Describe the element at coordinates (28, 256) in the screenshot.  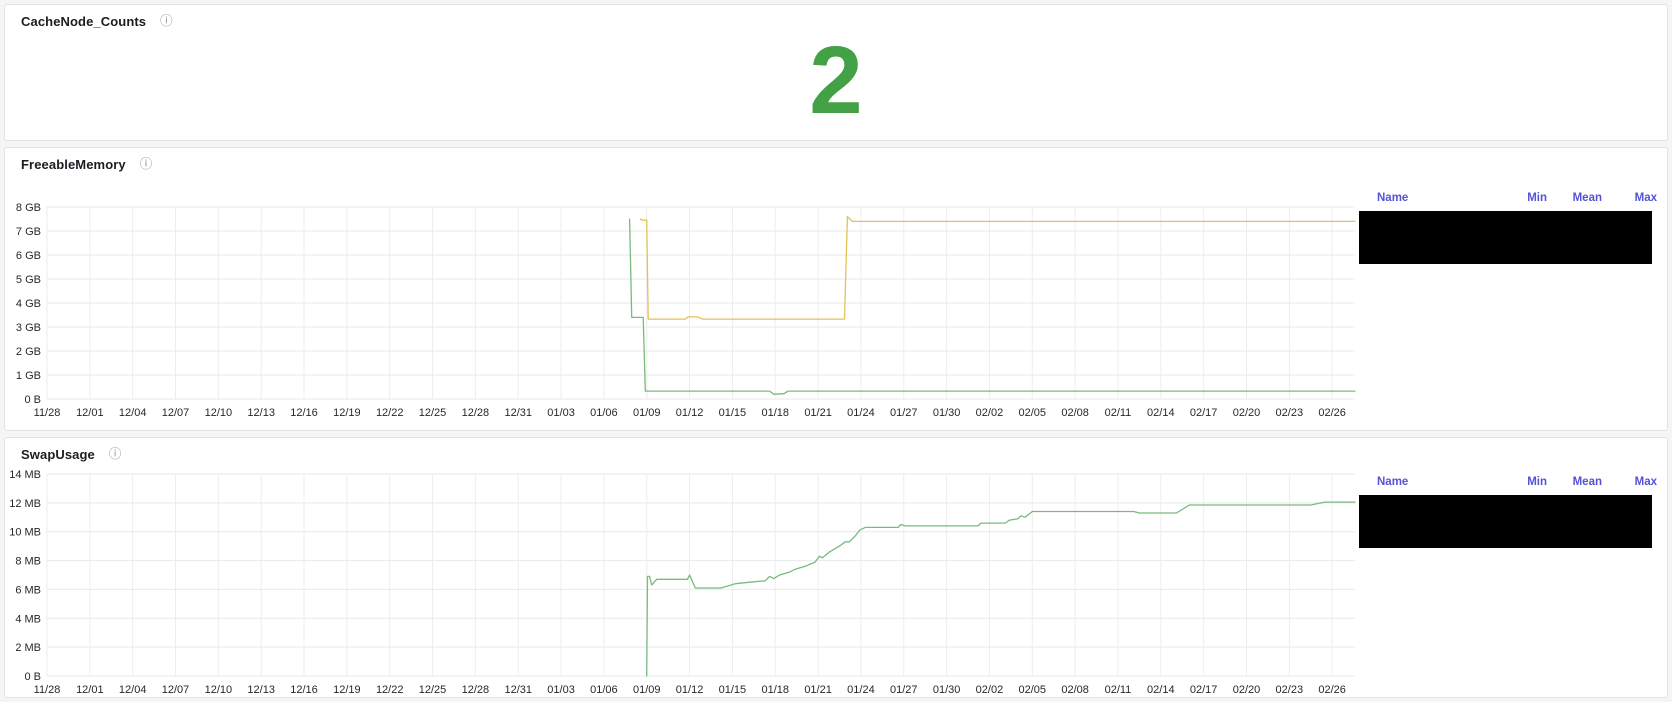
I see `svg-text: 6 GB` at that location.